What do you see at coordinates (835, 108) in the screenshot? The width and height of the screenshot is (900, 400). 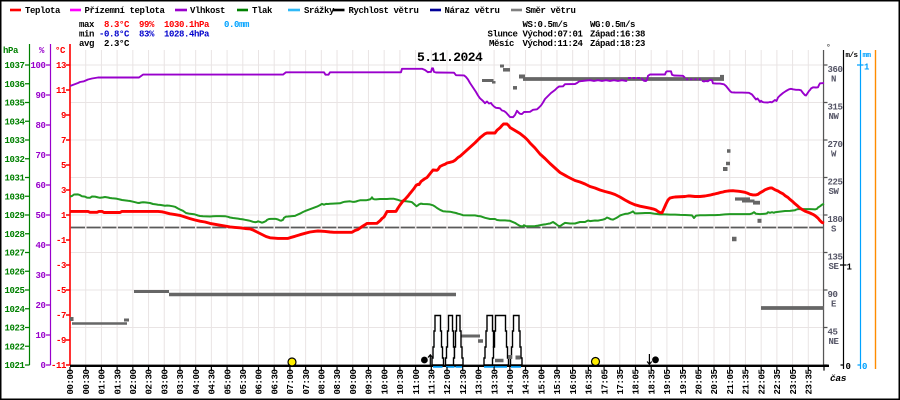 I see `svg-text: 315` at bounding box center [835, 108].